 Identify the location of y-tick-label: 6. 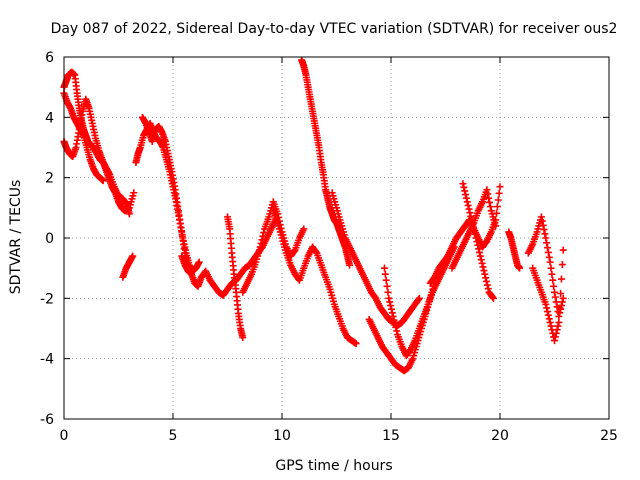
(49, 58).